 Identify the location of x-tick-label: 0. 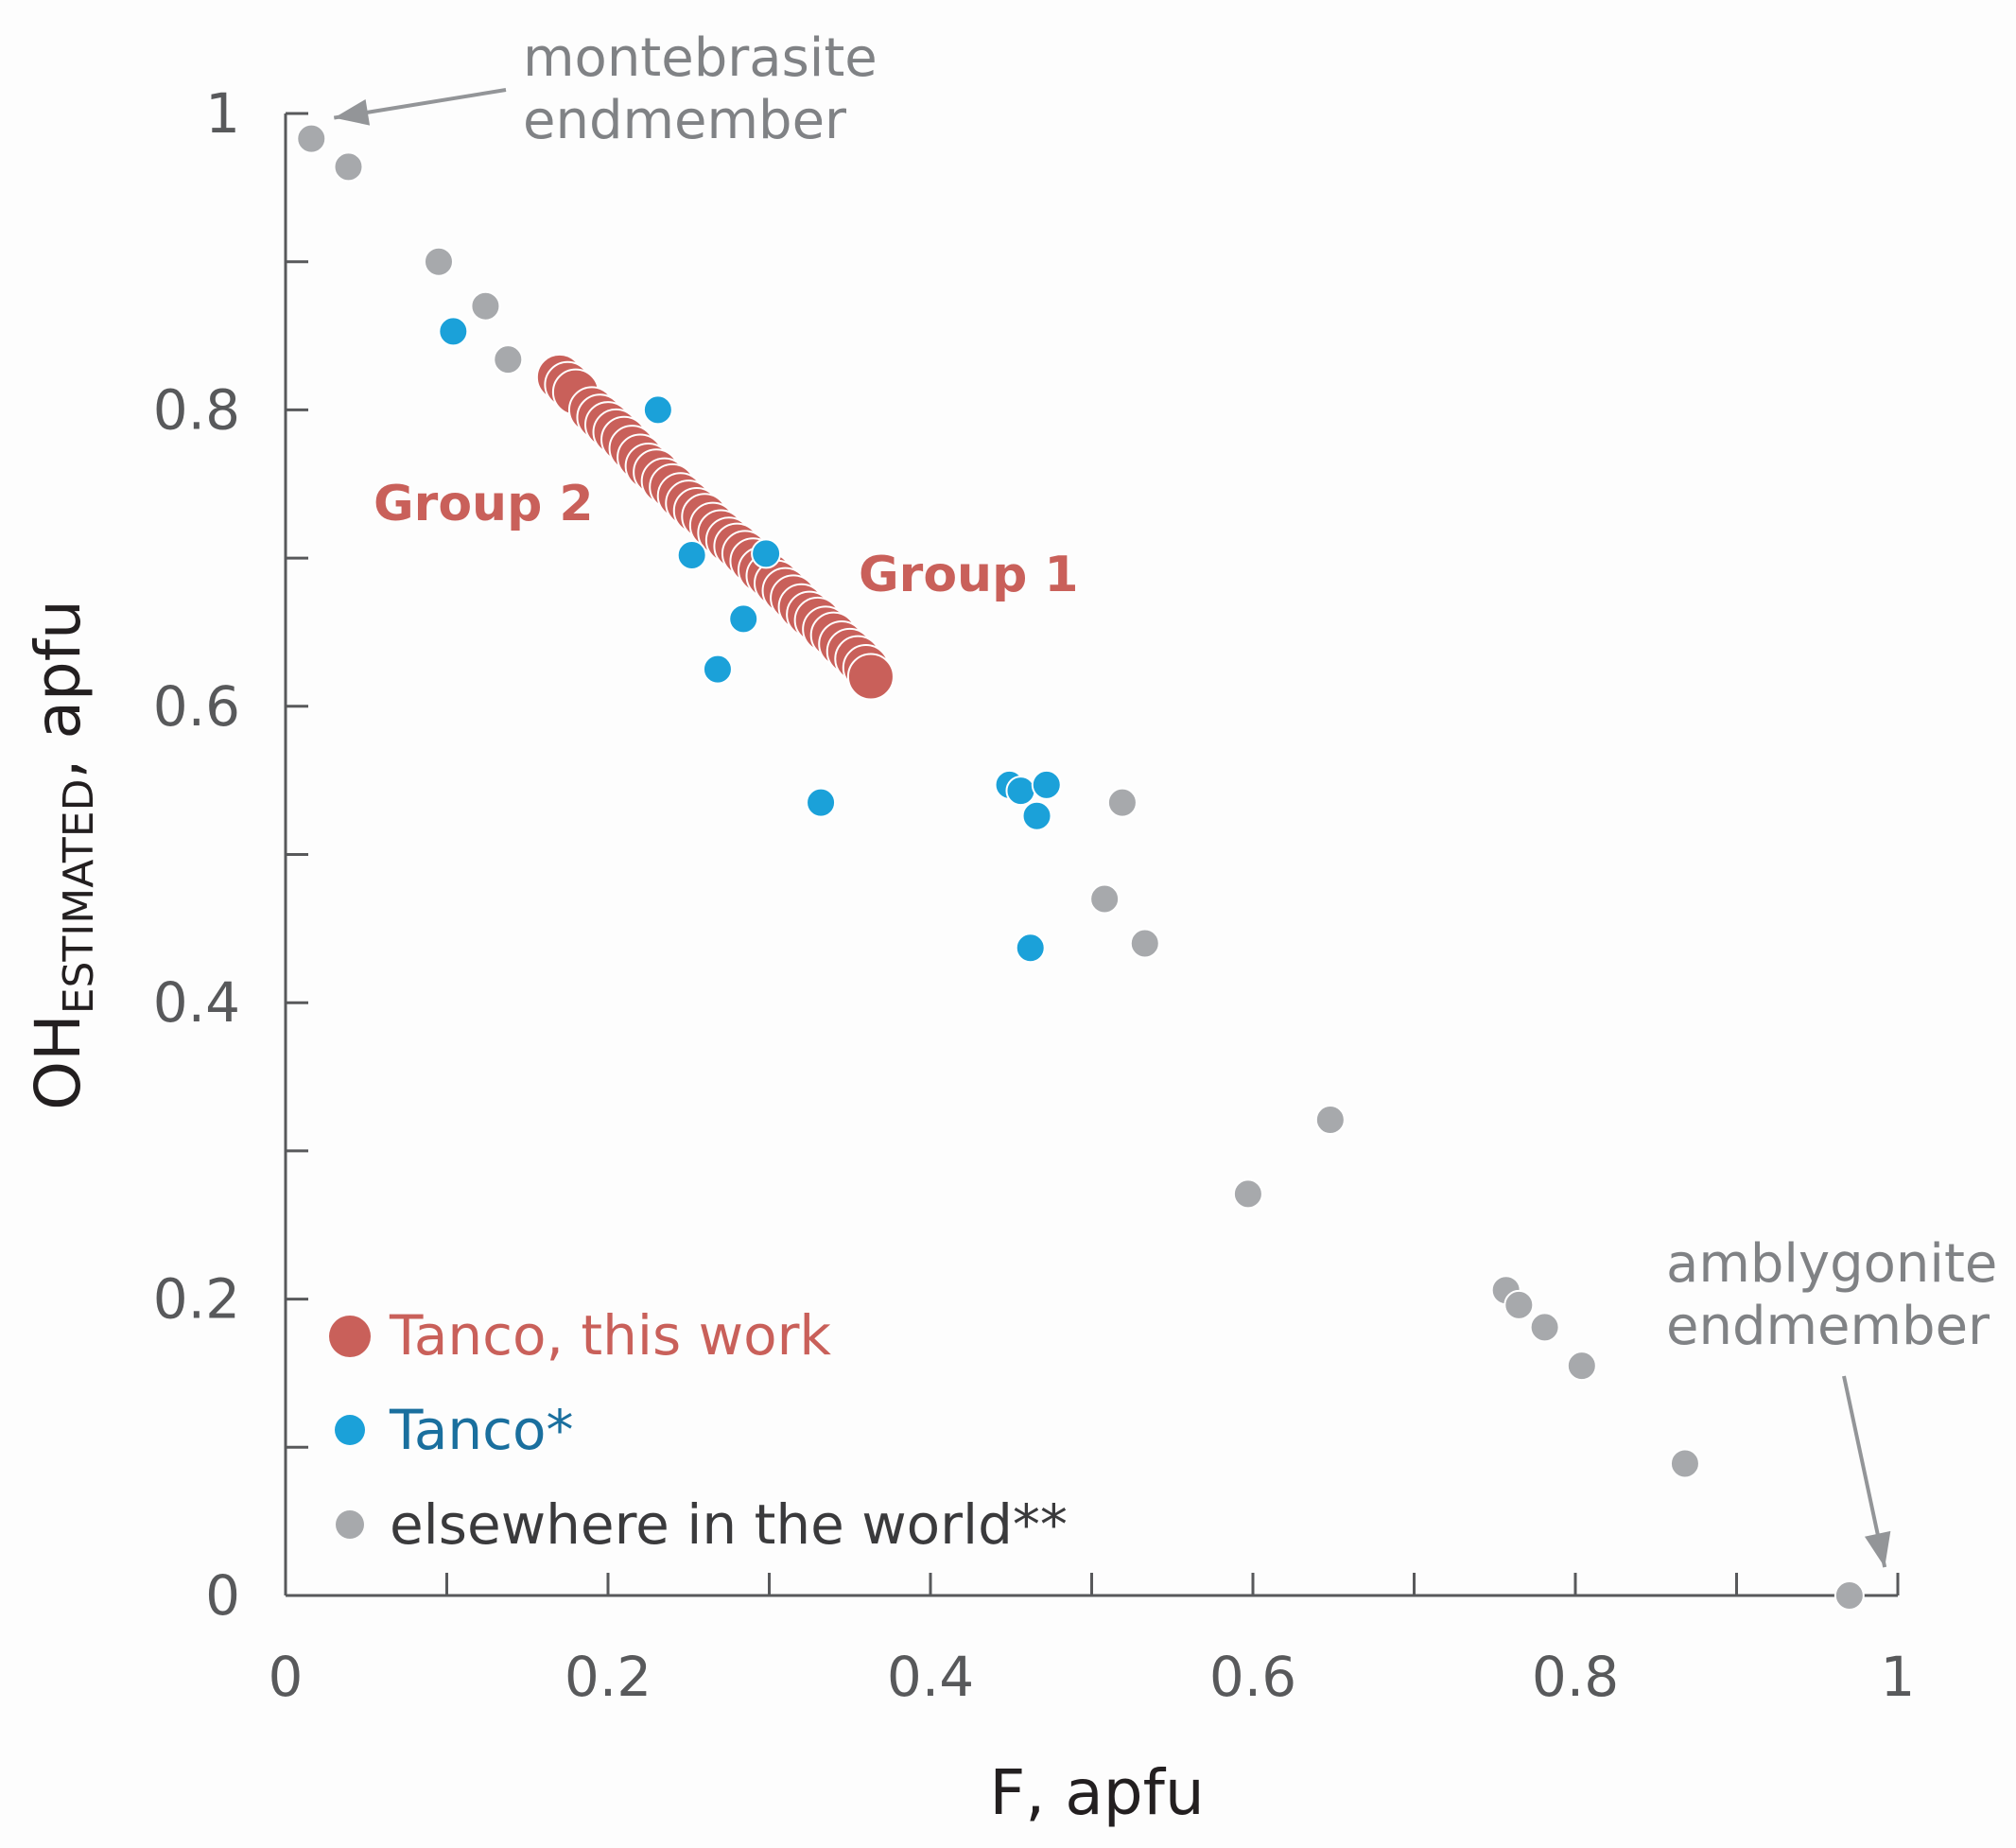
(286, 1677).